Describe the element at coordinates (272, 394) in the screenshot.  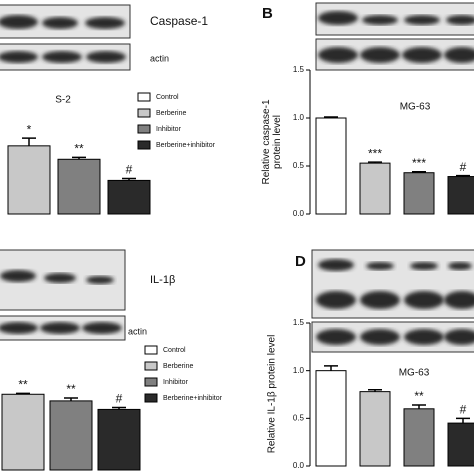
I see `y-axis-label: Relative IL-1β protein level` at that location.